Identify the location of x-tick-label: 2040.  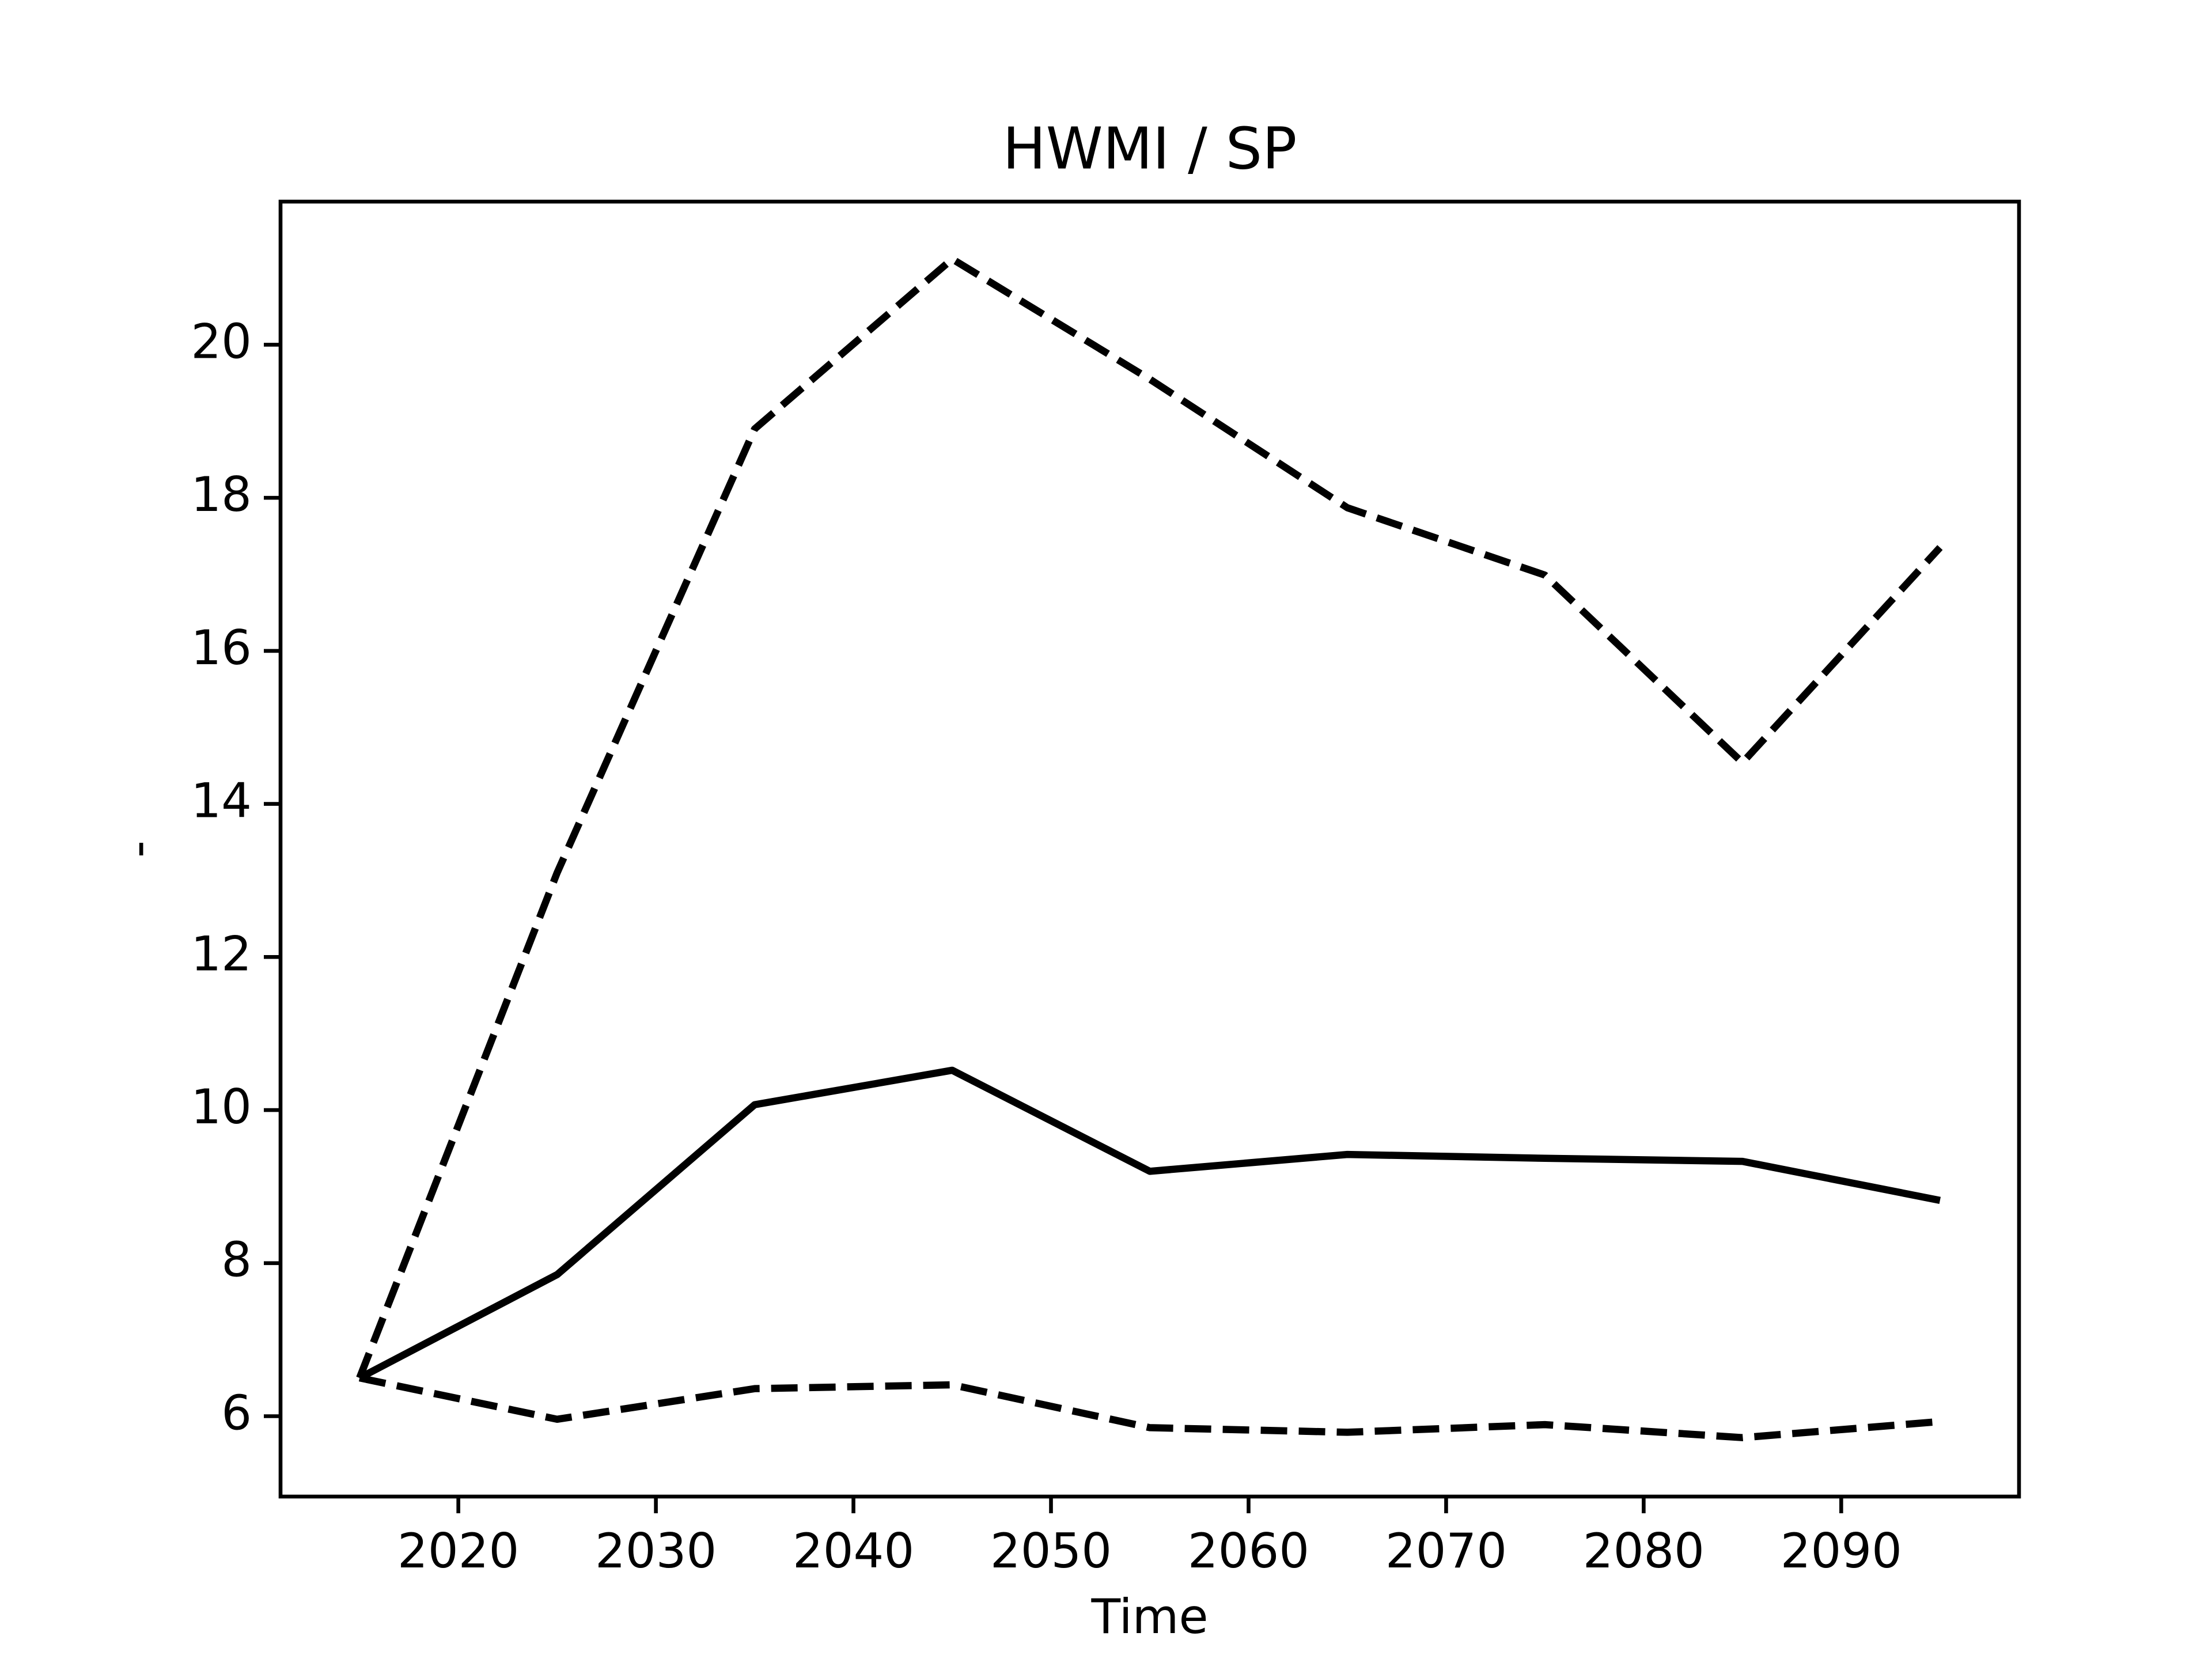
(853, 1551).